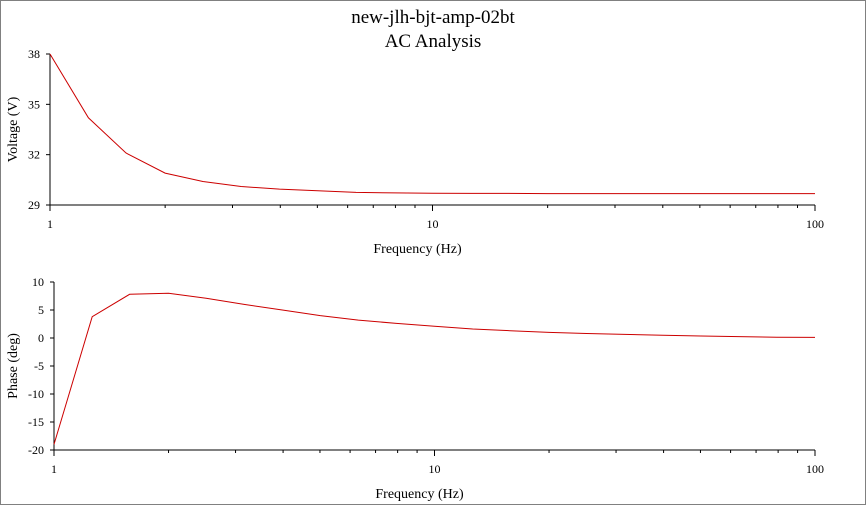  Describe the element at coordinates (39, 366) in the screenshot. I see `y-tick-label: -5` at that location.